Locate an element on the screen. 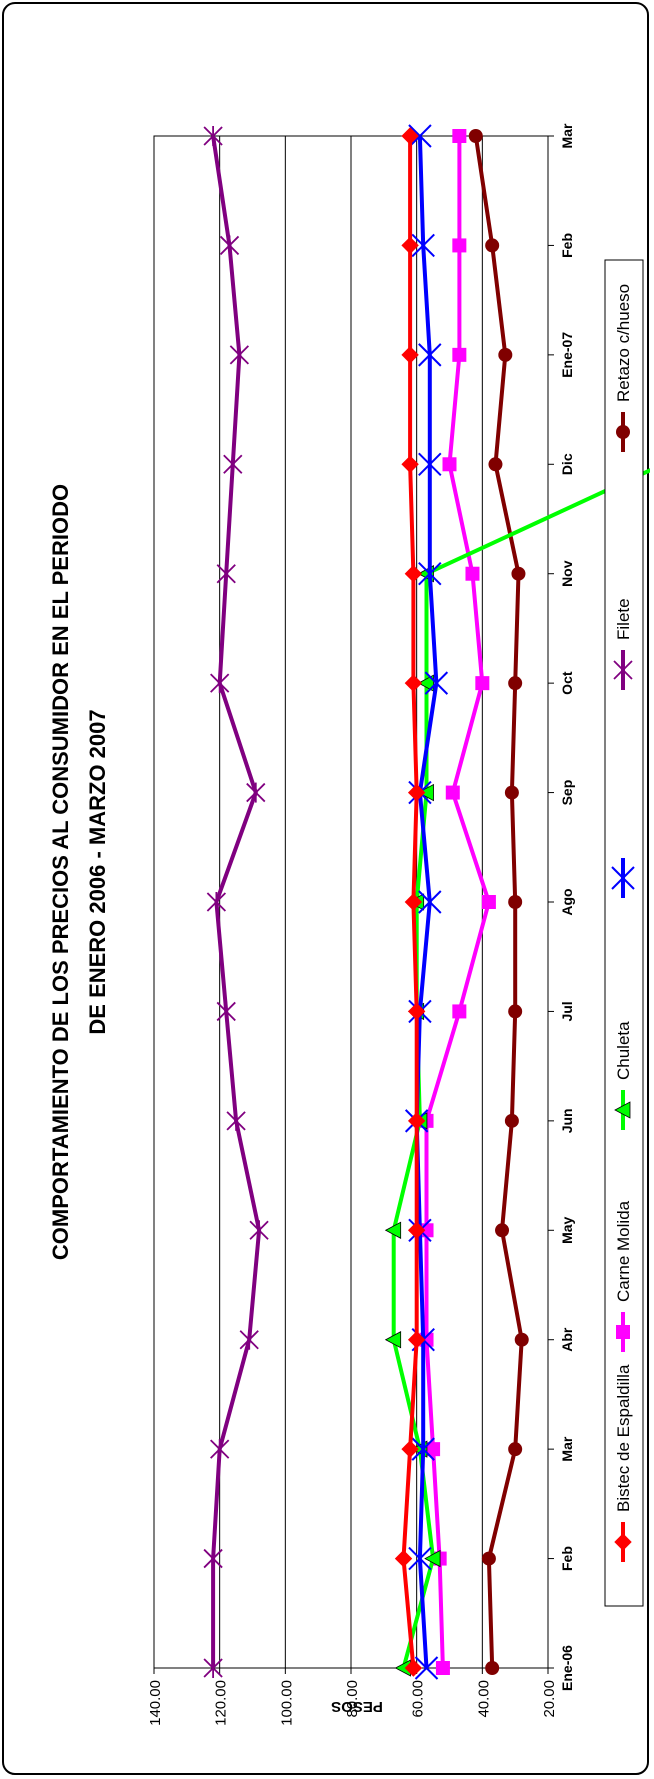  x-tick-label: Ago is located at coordinates (567, 901).